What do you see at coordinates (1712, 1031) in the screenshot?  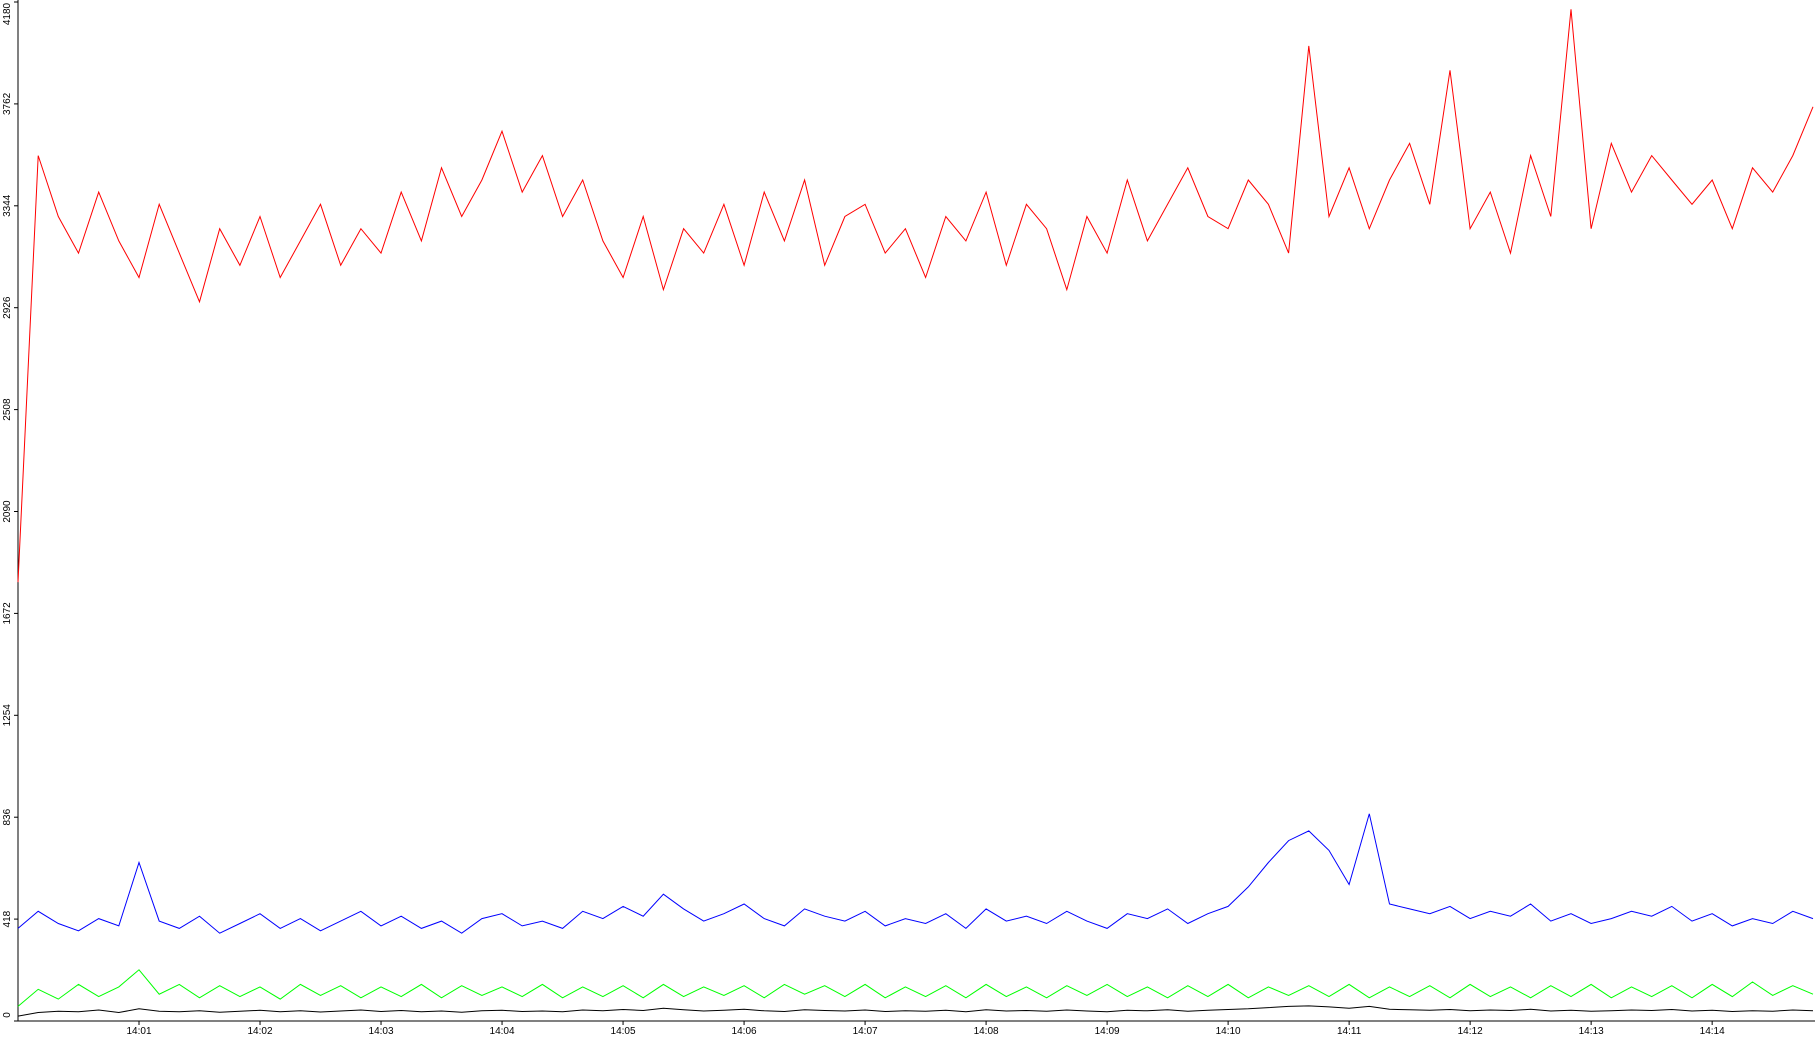 I see `x-tick-label: 14:14` at bounding box center [1712, 1031].